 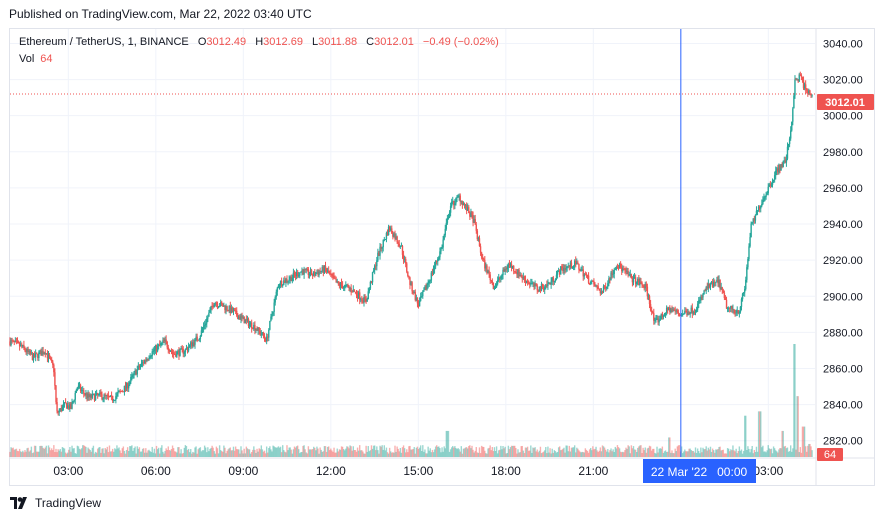 I want to click on tradingview-logo-icon, so click(x=20, y=503).